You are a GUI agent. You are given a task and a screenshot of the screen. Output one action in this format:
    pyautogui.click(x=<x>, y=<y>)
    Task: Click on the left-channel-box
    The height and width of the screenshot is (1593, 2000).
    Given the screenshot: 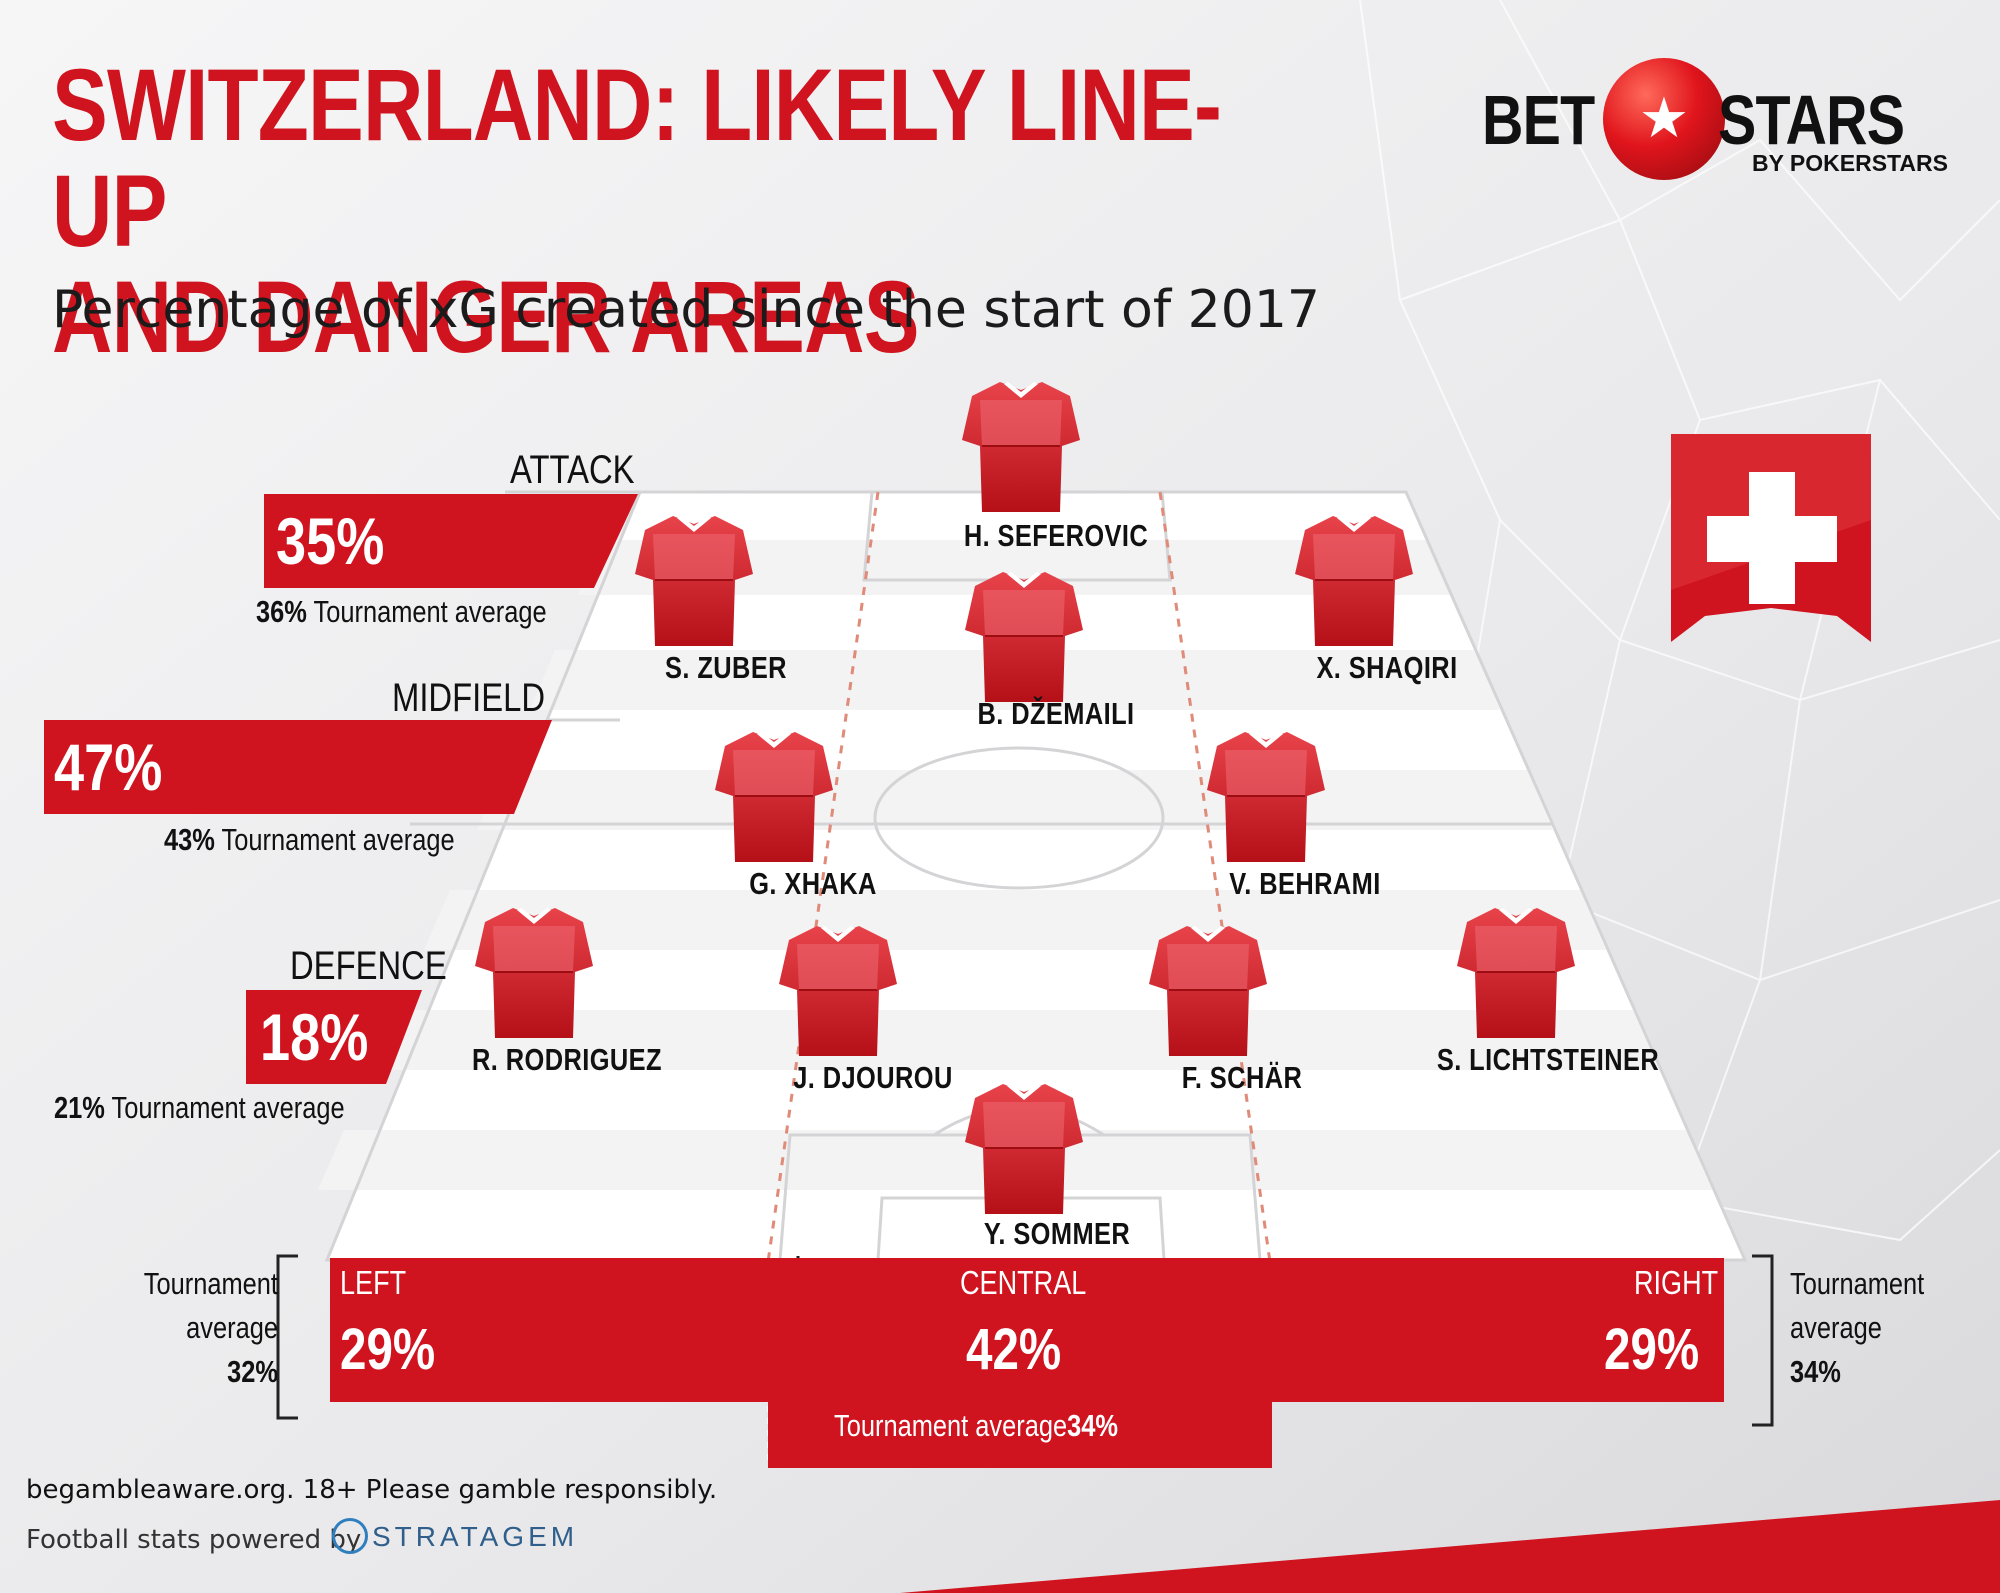 What is the action you would take?
    pyautogui.click(x=550, y=1330)
    